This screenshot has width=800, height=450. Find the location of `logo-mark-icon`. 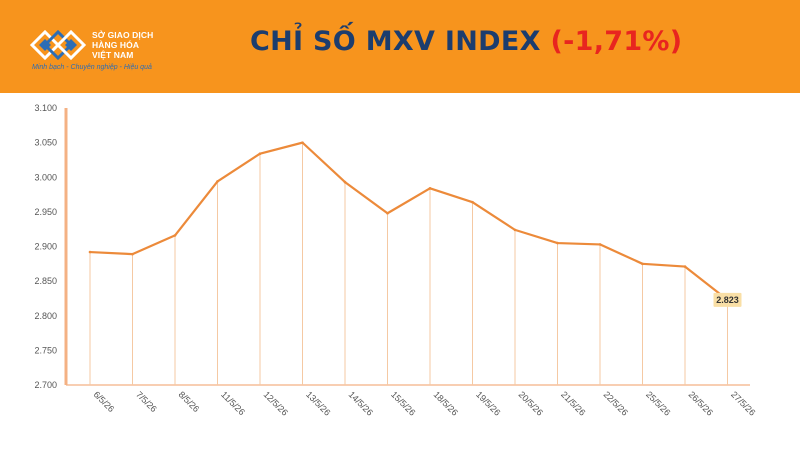

logo-mark-icon is located at coordinates (58, 45).